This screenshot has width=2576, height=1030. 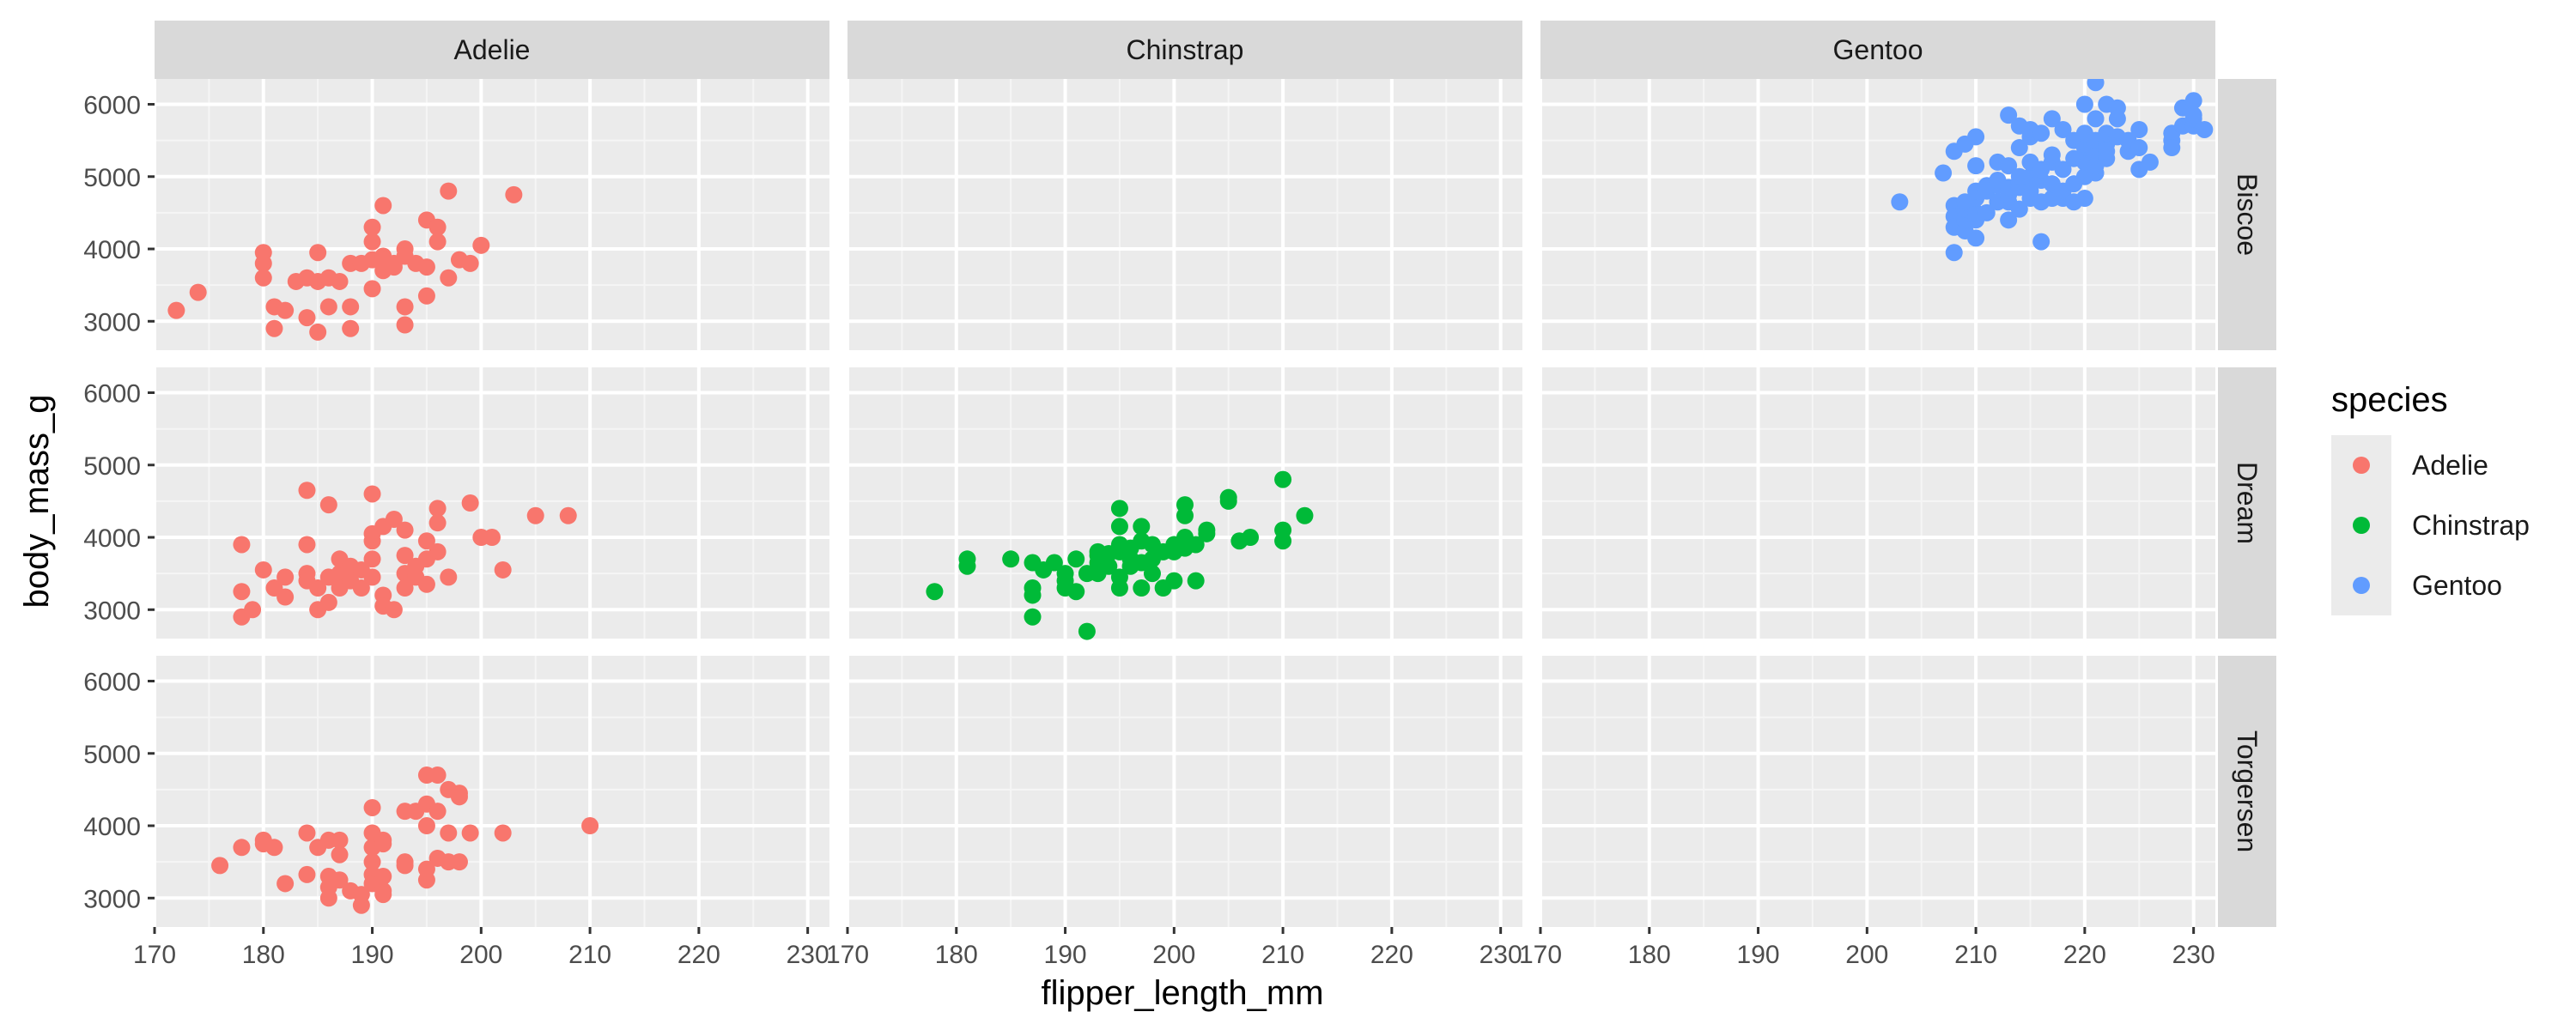 I want to click on panel-adelie-biscoe, so click(x=491, y=214).